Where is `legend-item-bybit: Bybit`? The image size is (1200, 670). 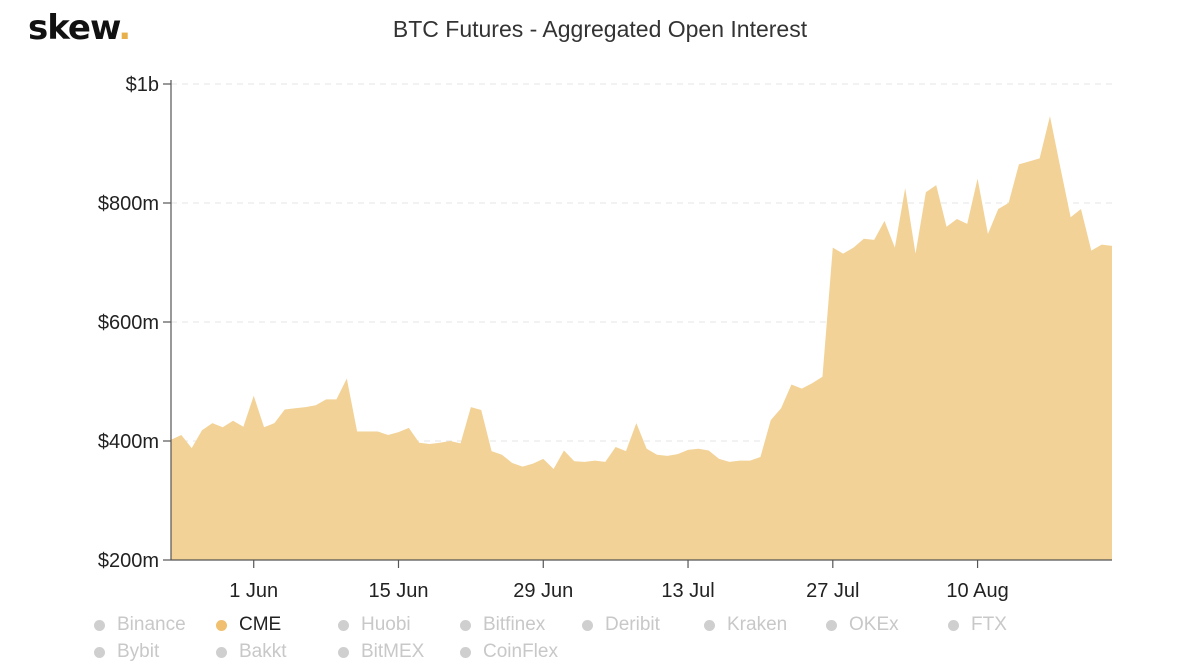 legend-item-bybit: Bybit is located at coordinates (151, 652).